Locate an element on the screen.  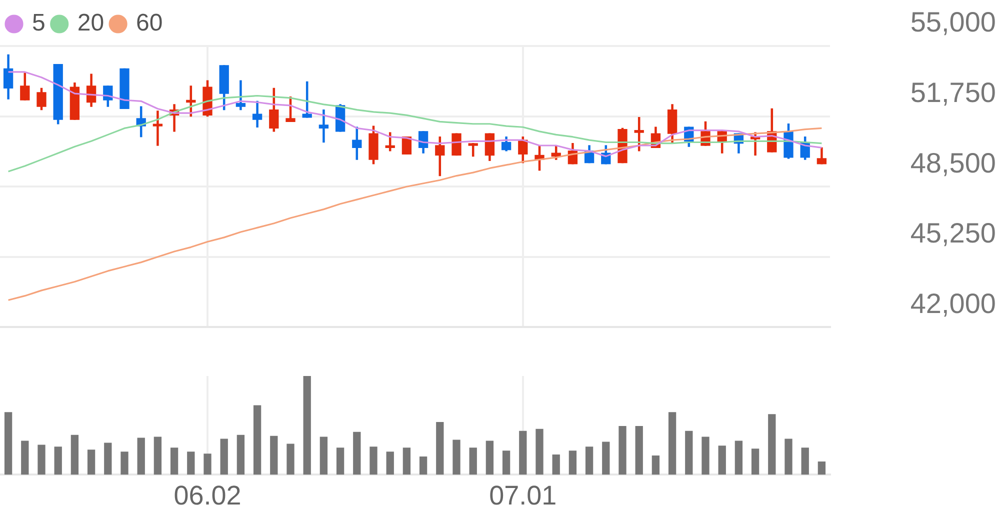
legend-label: 20 is located at coordinates (90, 23).